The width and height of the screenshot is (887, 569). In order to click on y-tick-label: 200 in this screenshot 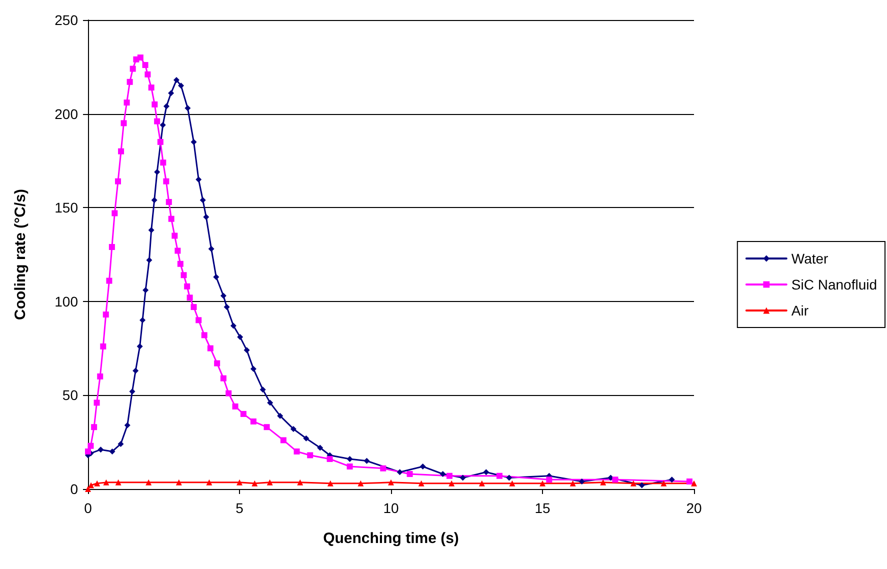, I will do `click(66, 114)`.